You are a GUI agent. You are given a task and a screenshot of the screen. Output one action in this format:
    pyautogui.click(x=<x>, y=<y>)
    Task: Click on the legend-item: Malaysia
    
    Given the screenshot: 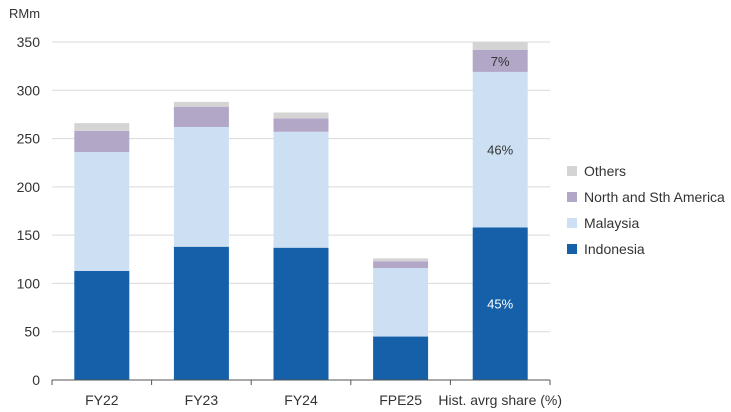 What is the action you would take?
    pyautogui.click(x=646, y=223)
    